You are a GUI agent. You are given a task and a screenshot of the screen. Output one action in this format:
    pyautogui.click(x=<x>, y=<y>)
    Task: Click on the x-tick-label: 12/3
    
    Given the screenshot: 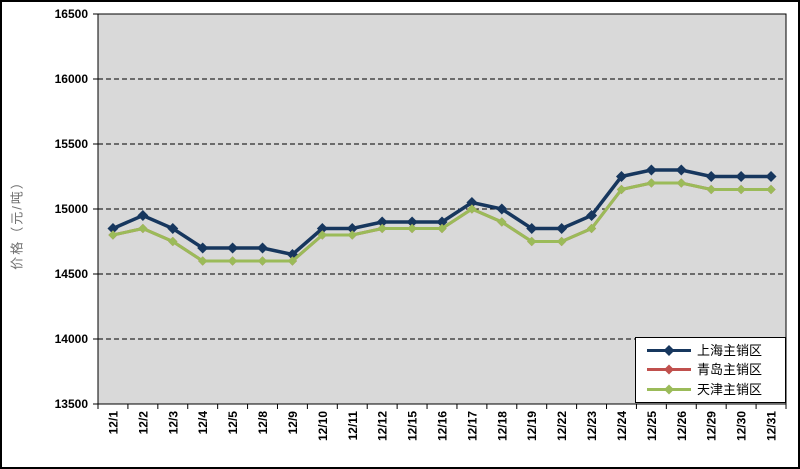 What is the action you would take?
    pyautogui.click(x=173, y=423)
    